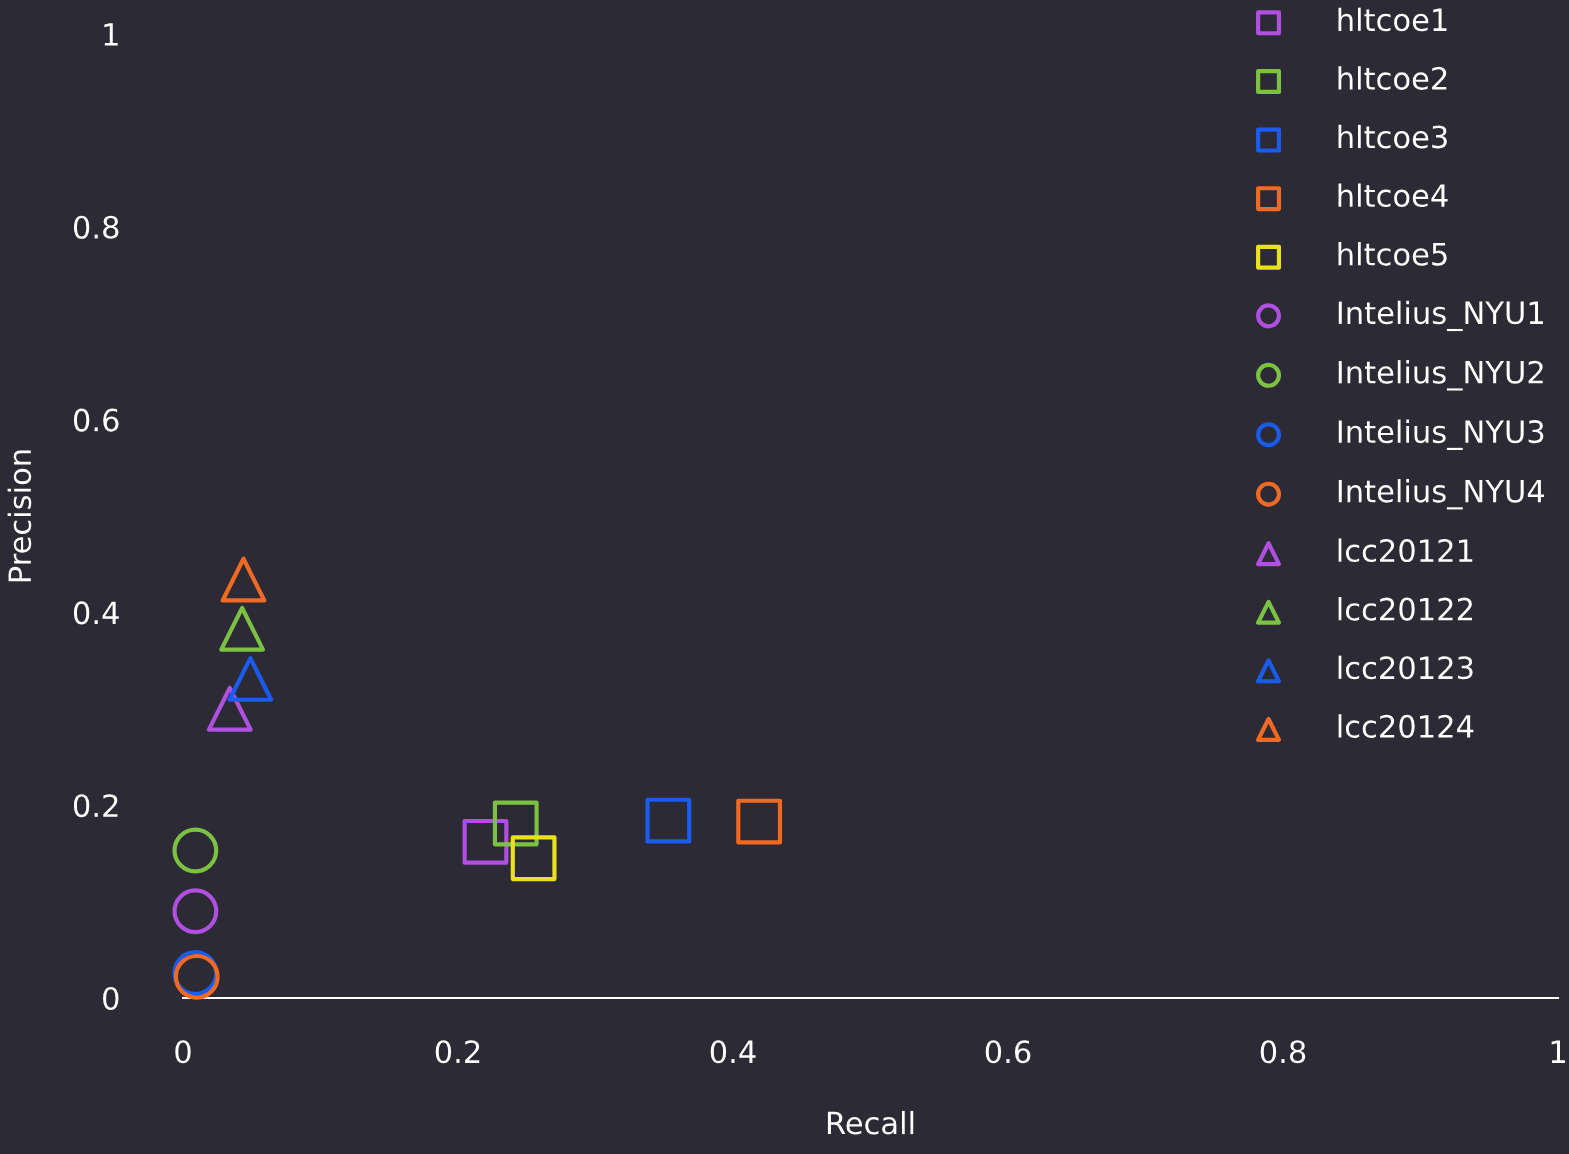 The height and width of the screenshot is (1154, 1569). What do you see at coordinates (1392, 136) in the screenshot?
I see `legend-label: hltcoe3` at bounding box center [1392, 136].